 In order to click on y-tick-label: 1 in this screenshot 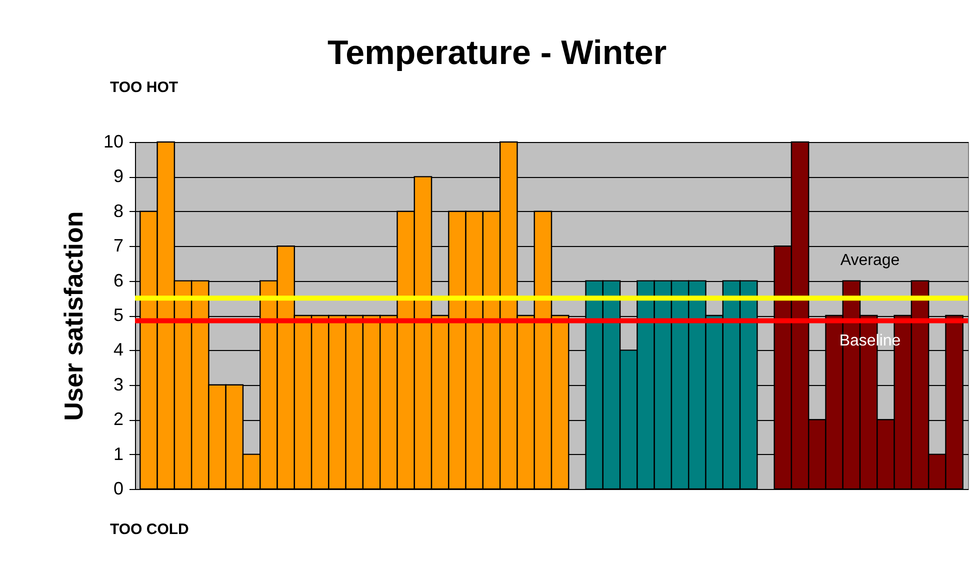, I will do `click(118, 454)`.